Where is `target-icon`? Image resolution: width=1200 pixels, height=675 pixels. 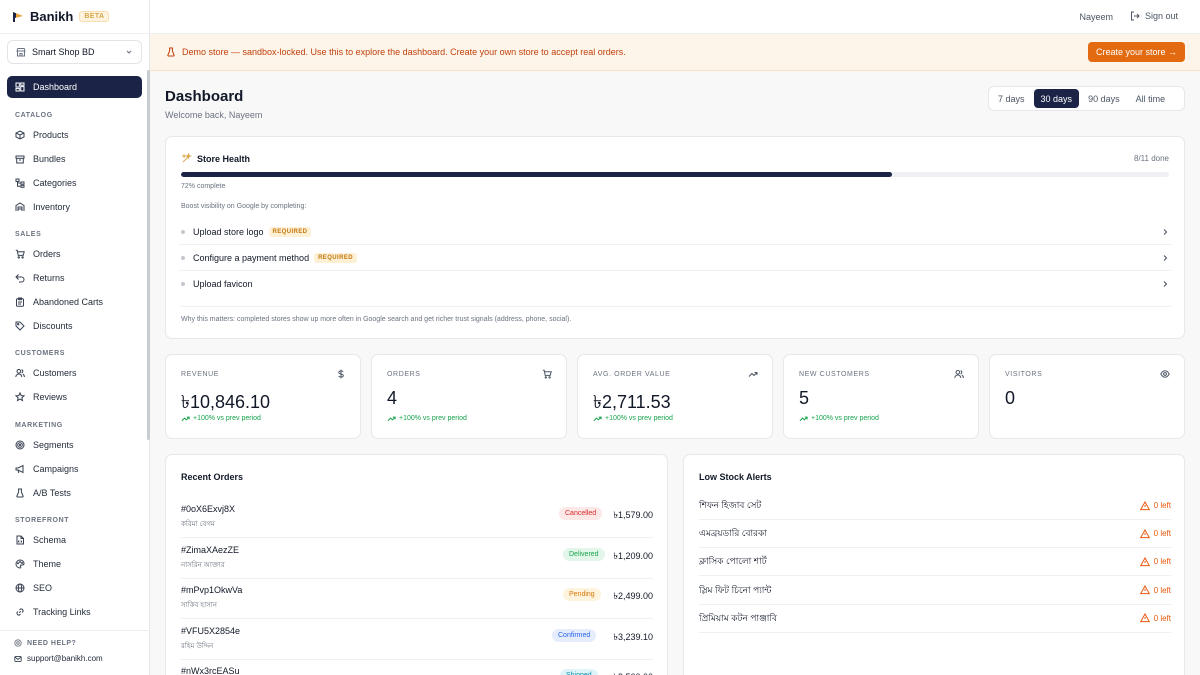 target-icon is located at coordinates (20, 445).